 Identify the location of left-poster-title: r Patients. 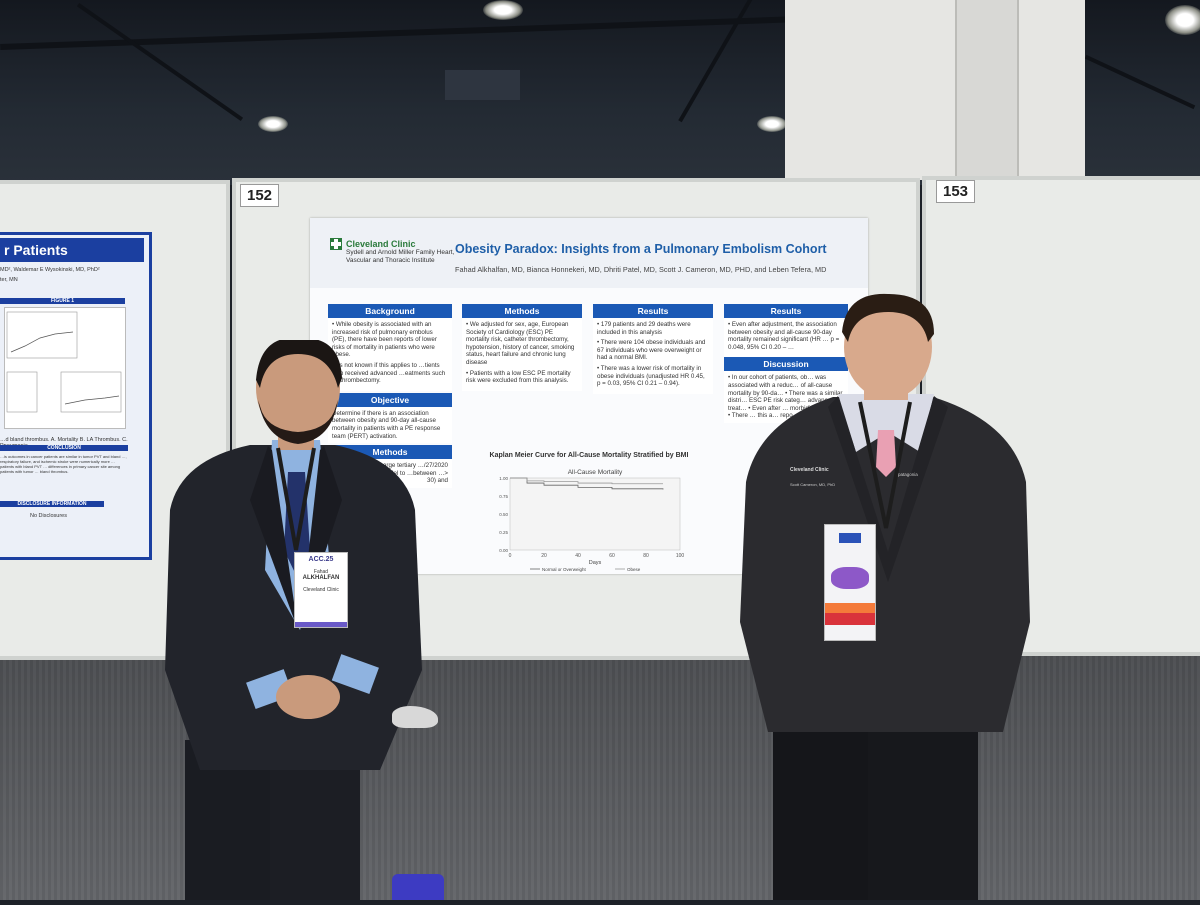
(72, 250).